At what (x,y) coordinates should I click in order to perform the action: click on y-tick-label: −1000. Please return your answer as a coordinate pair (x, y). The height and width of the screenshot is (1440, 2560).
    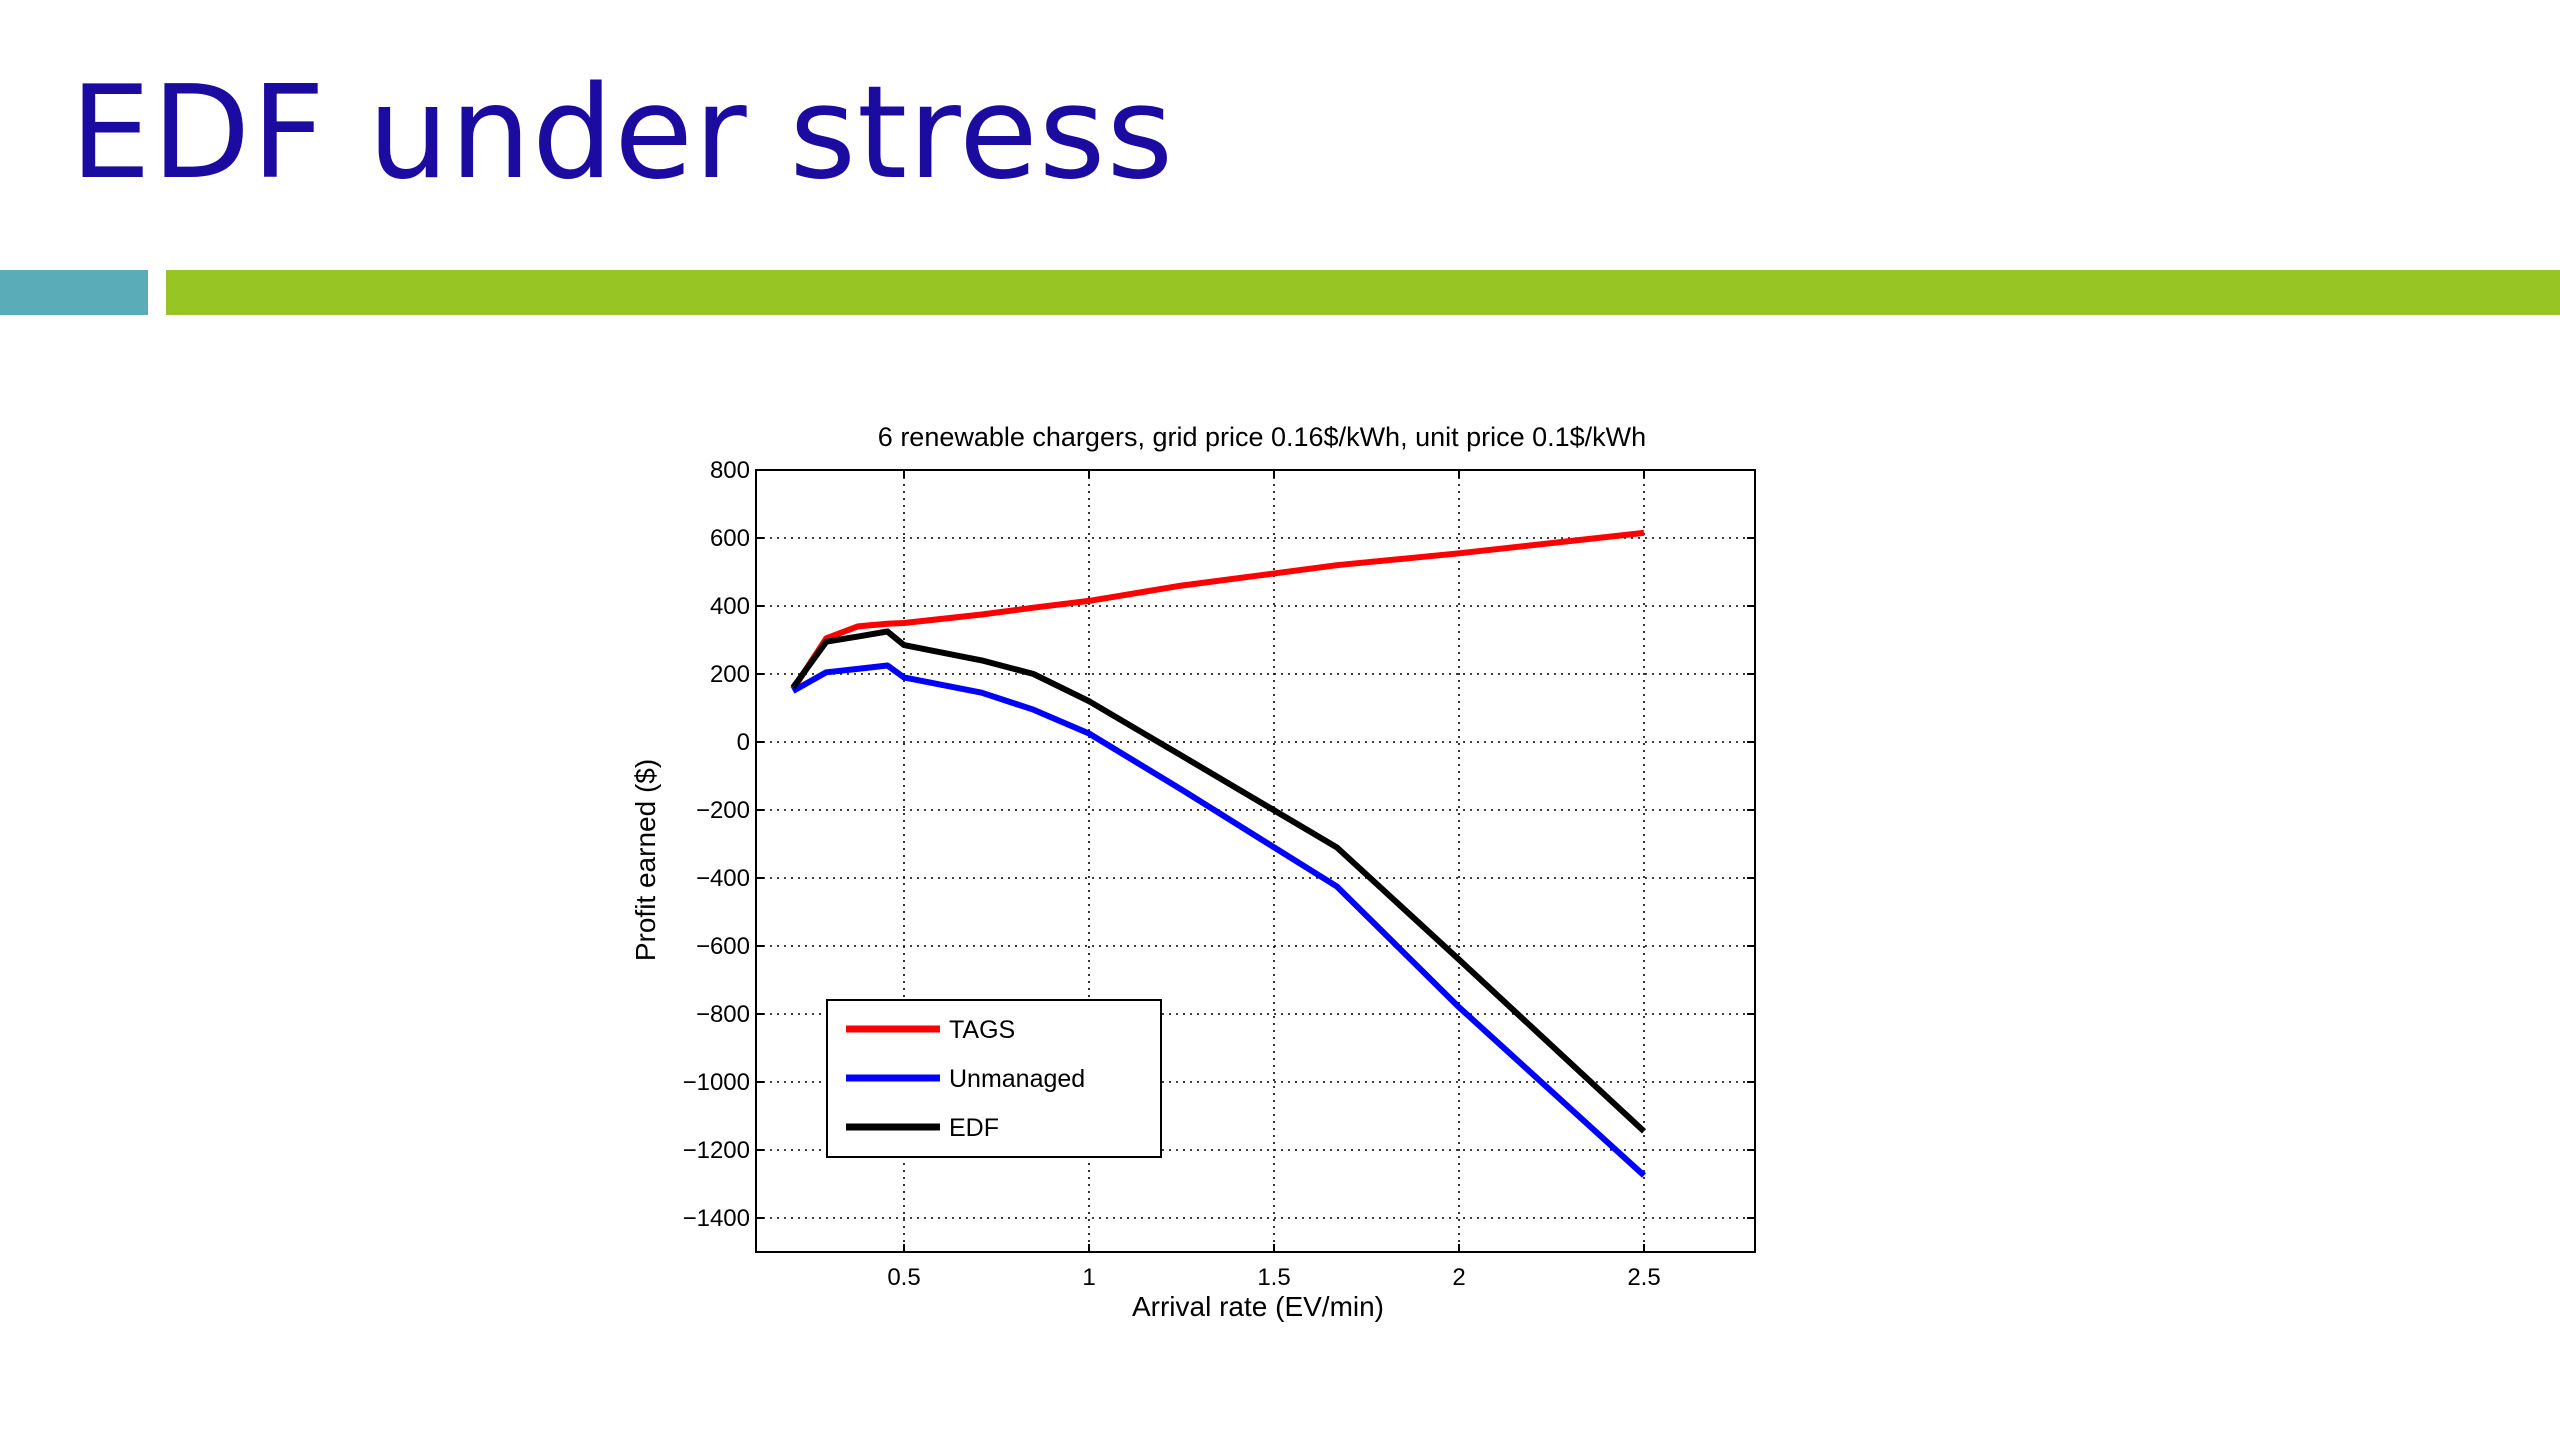
    Looking at the image, I should click on (716, 1082).